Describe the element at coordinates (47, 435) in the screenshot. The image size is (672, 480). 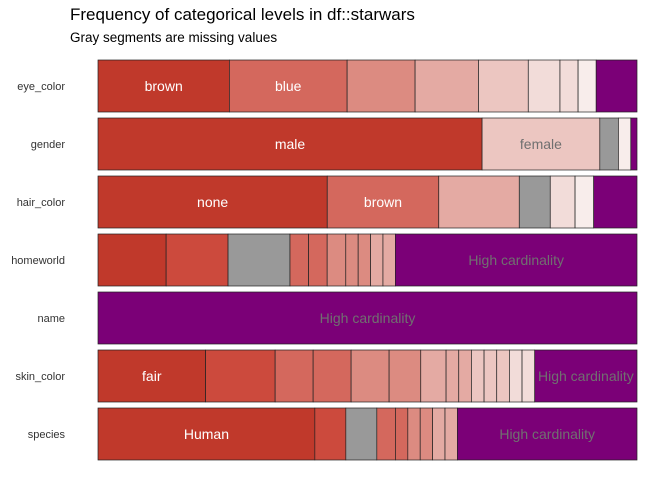
I see `y-tick-label: species` at that location.